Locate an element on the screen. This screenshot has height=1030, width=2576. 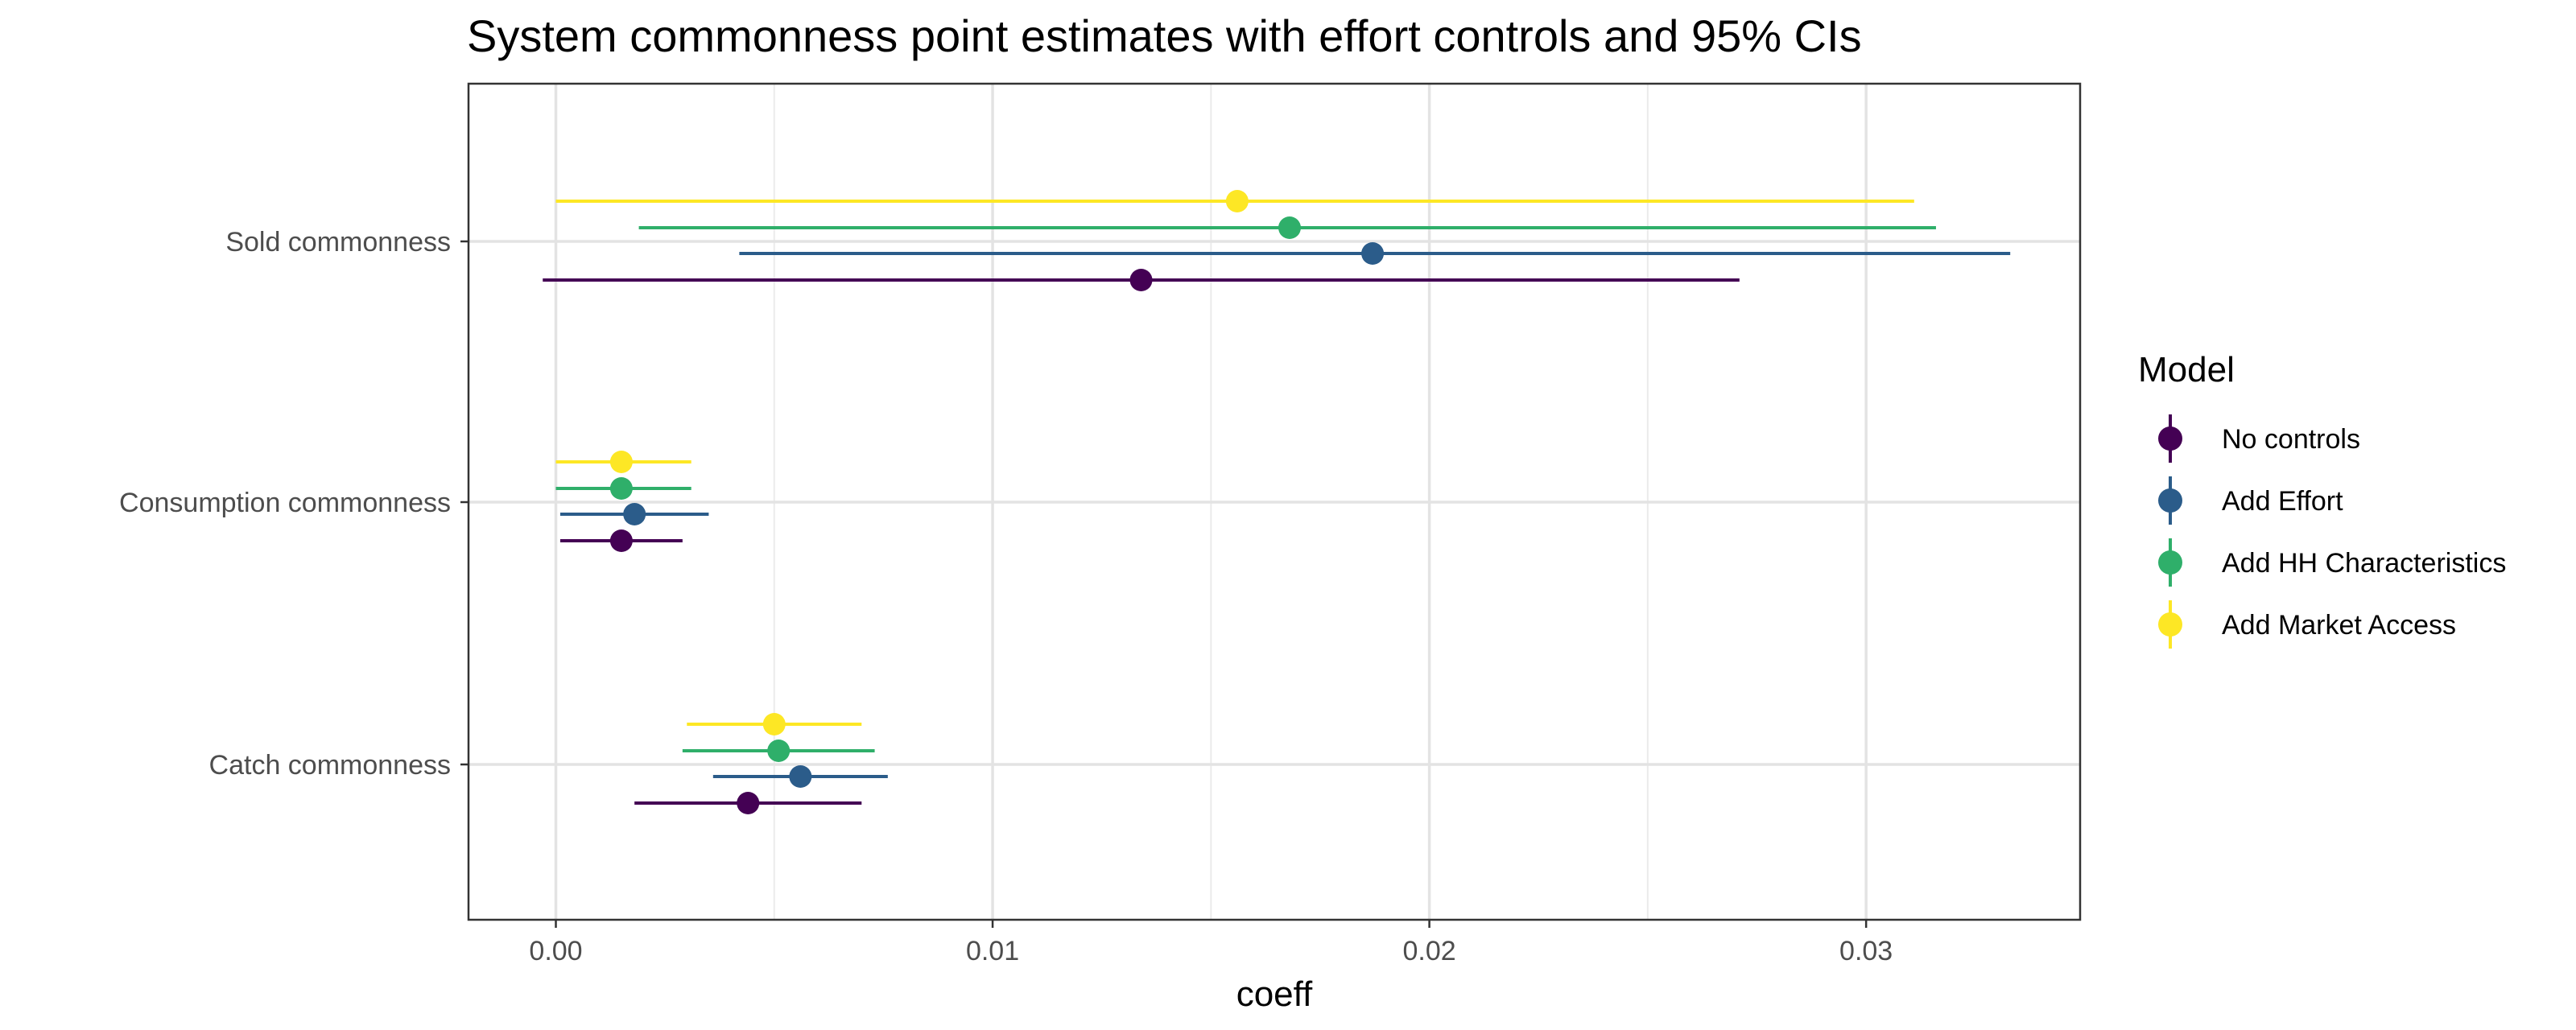
y-tick-label: Catch commonness is located at coordinates (330, 765).